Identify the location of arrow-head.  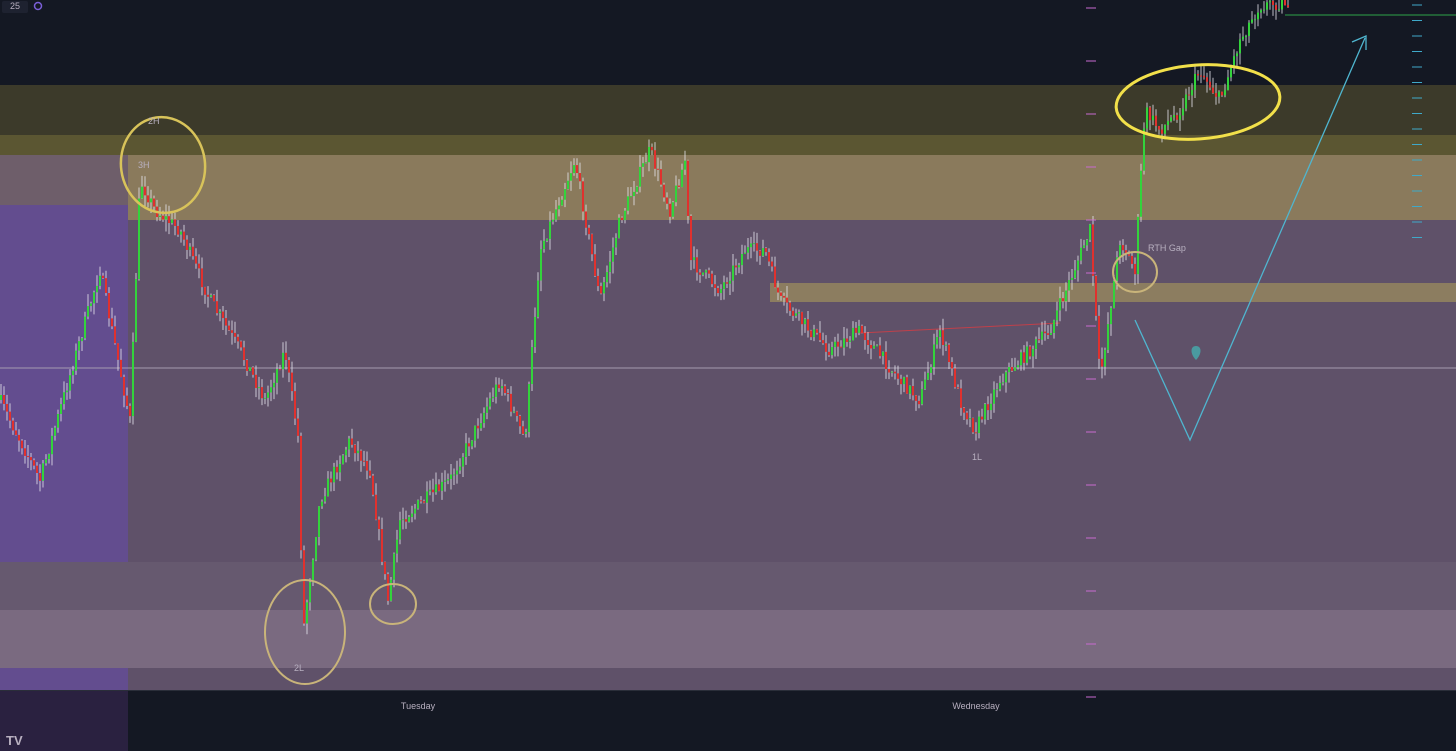
(1359, 42).